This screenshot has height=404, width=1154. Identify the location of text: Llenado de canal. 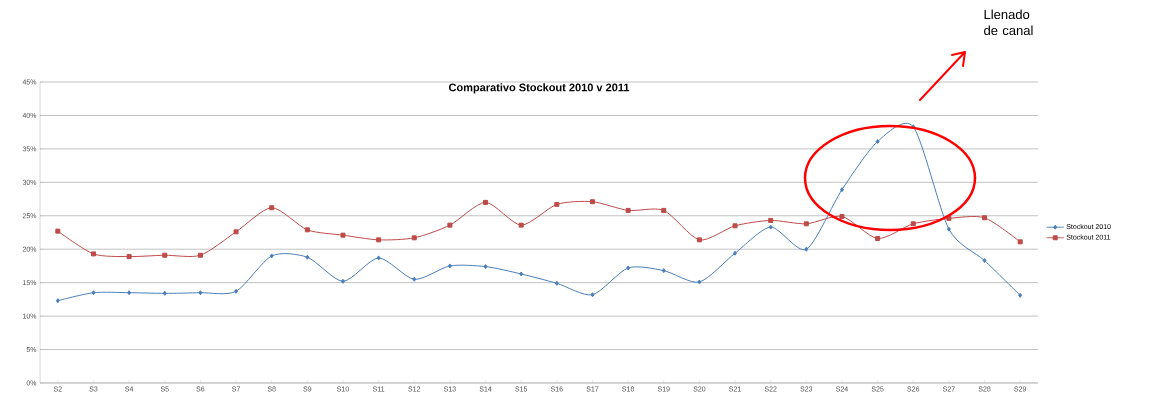
(1008, 22).